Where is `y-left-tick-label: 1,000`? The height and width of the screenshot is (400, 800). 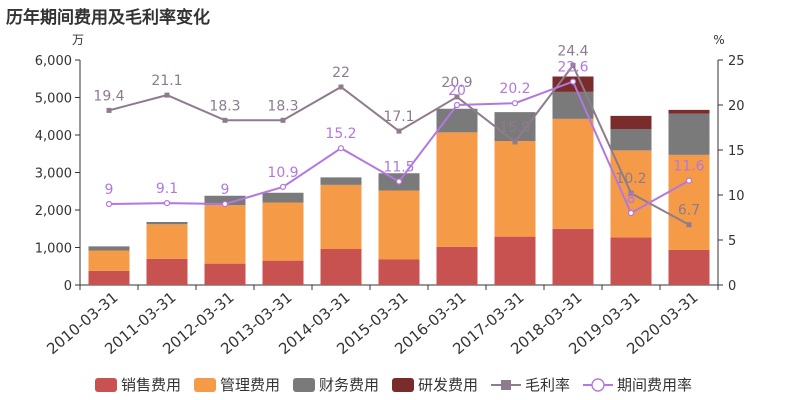 y-left-tick-label: 1,000 is located at coordinates (53, 249).